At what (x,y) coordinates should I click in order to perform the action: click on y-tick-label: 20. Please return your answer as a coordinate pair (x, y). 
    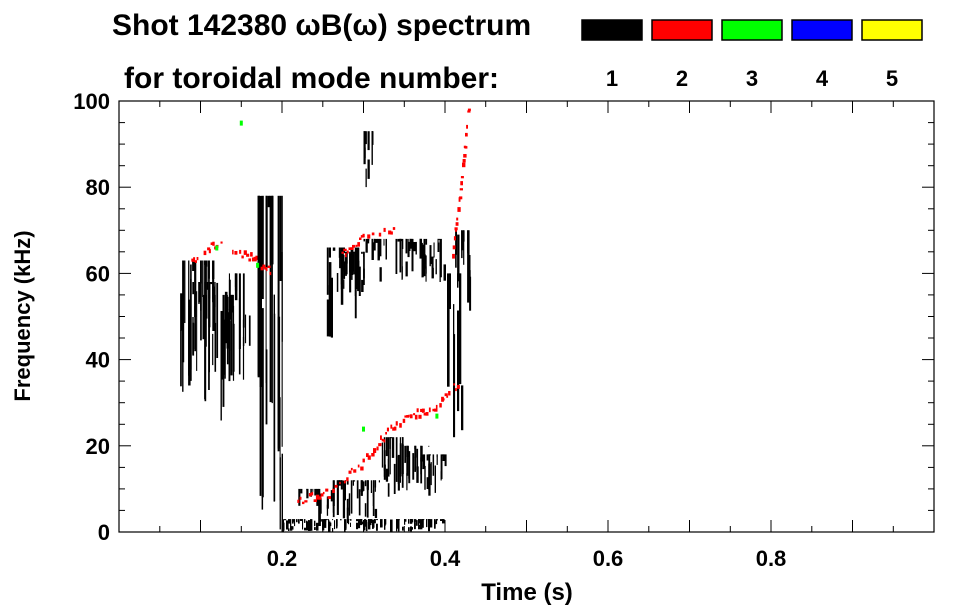
    Looking at the image, I should click on (98, 446).